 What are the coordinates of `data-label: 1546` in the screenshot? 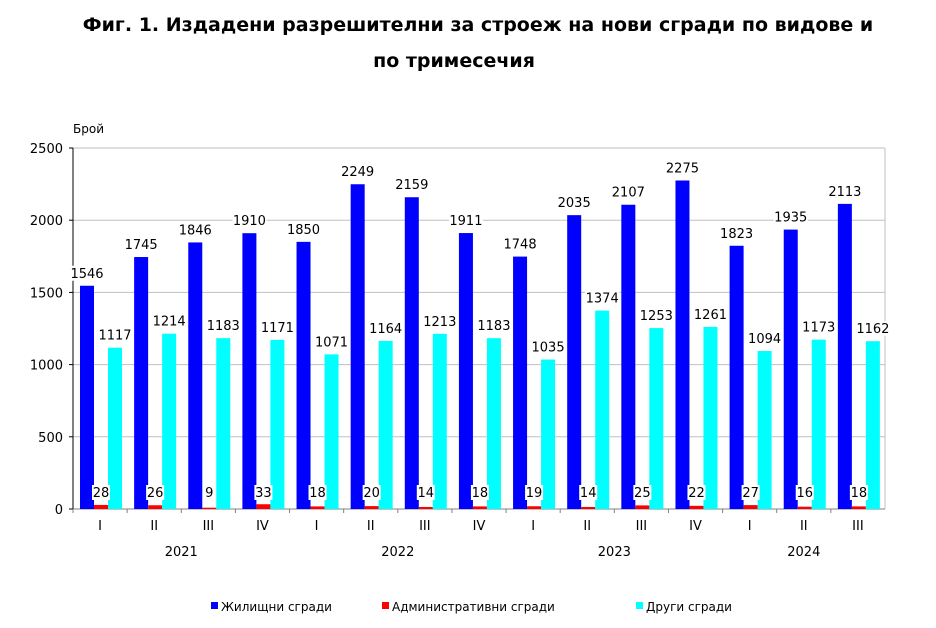 It's located at (86, 274).